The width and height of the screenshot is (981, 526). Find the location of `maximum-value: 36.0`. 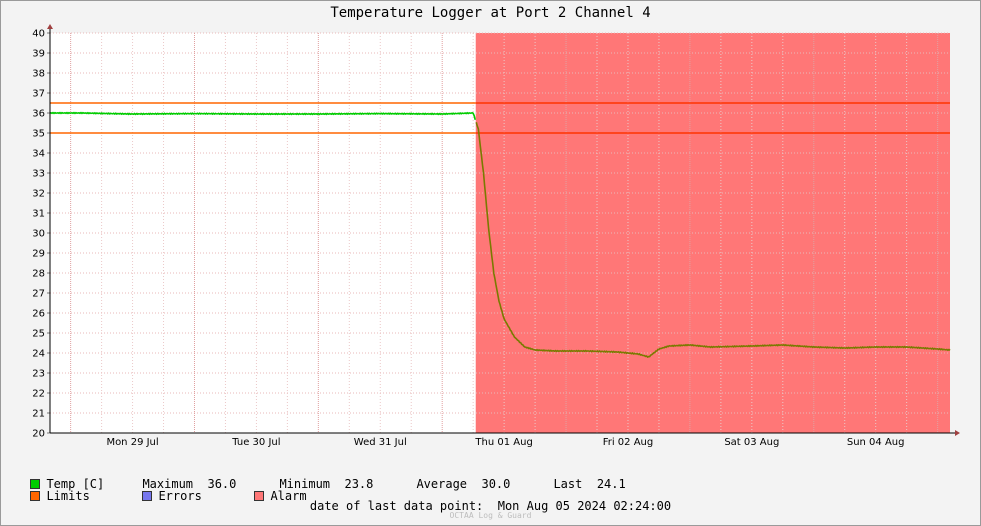

maximum-value: 36.0 is located at coordinates (222, 484).